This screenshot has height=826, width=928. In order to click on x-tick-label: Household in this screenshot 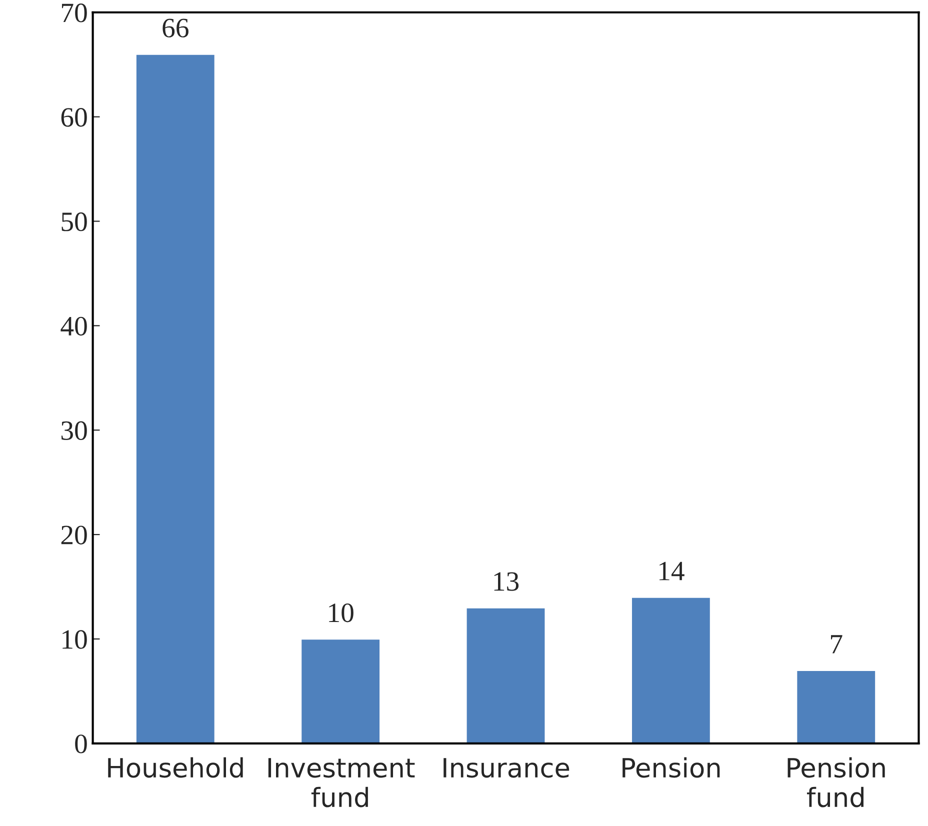, I will do `click(175, 767)`.